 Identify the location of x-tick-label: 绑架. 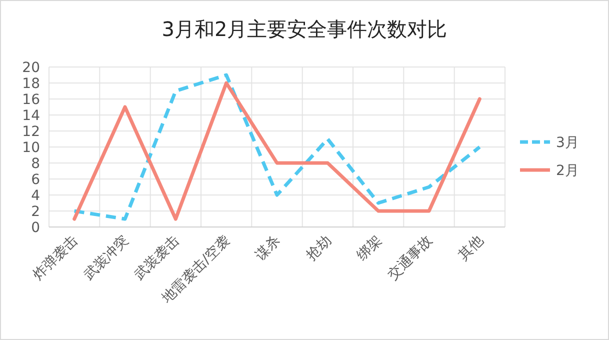
(370, 248).